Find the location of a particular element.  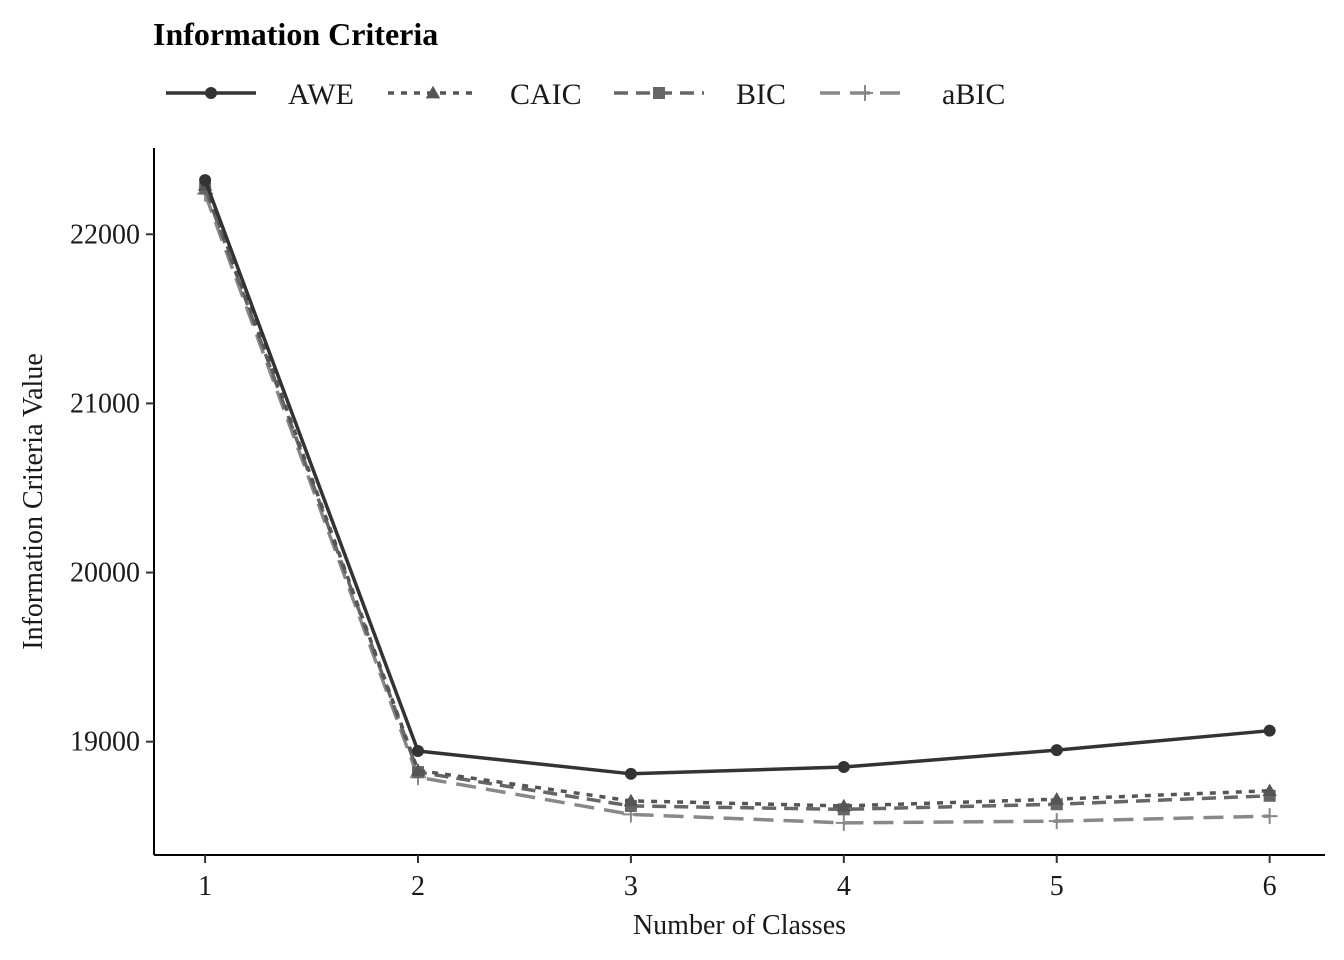

y-axis-ticks: 19000 20000 21000 22000 is located at coordinates (112, 488).